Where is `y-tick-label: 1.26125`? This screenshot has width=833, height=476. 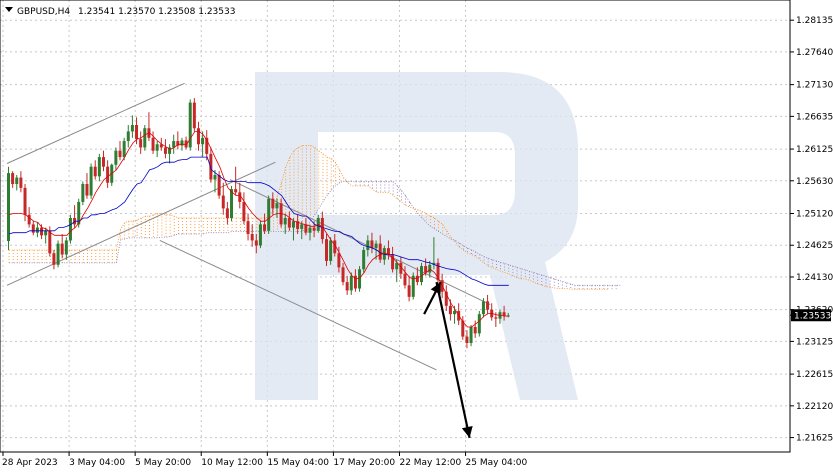
y-tick-label: 1.26125 is located at coordinates (814, 150).